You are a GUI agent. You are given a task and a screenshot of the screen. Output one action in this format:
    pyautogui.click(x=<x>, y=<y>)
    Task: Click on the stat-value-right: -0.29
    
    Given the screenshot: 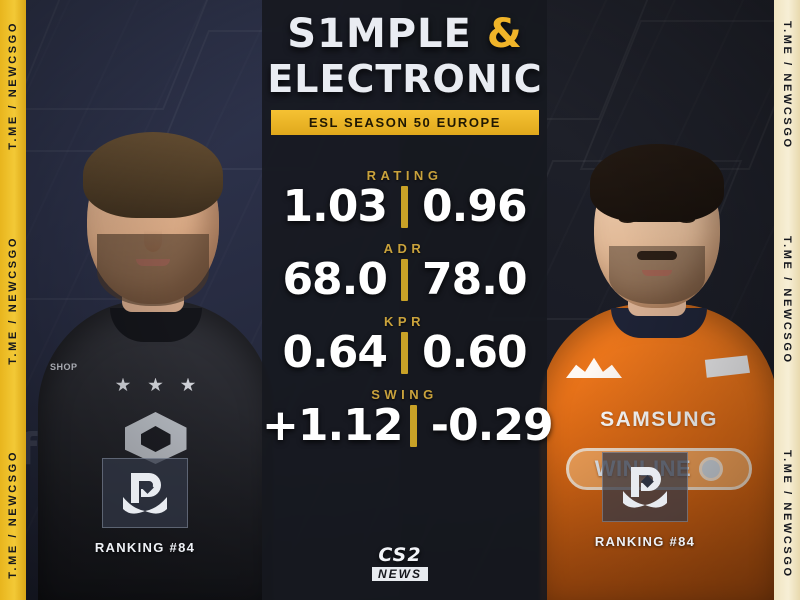 What is the action you would take?
    pyautogui.click(x=492, y=425)
    